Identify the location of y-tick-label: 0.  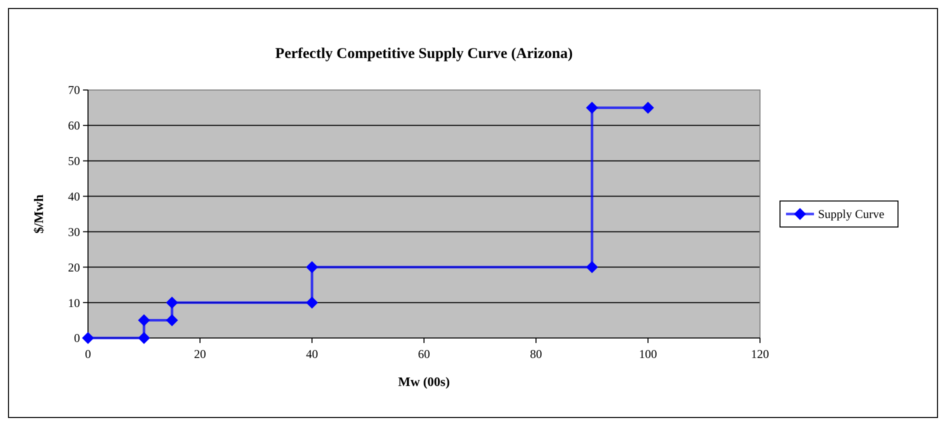
(77, 338).